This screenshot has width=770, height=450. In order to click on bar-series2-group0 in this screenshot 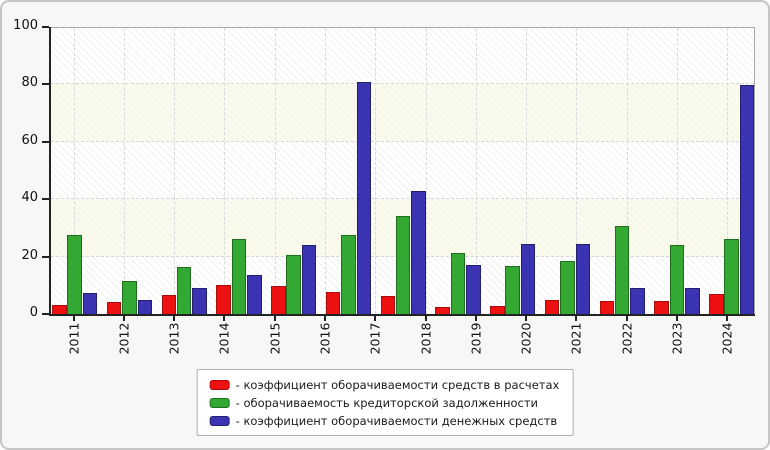, I will do `click(90, 303)`.